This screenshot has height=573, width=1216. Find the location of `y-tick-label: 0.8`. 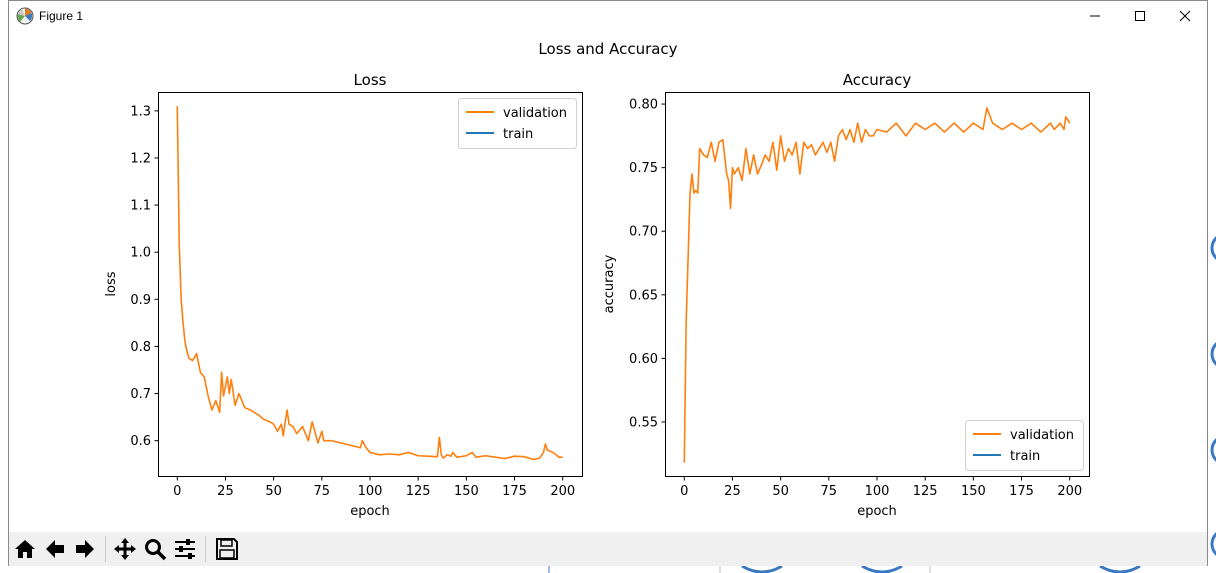

y-tick-label: 0.8 is located at coordinates (140, 347).